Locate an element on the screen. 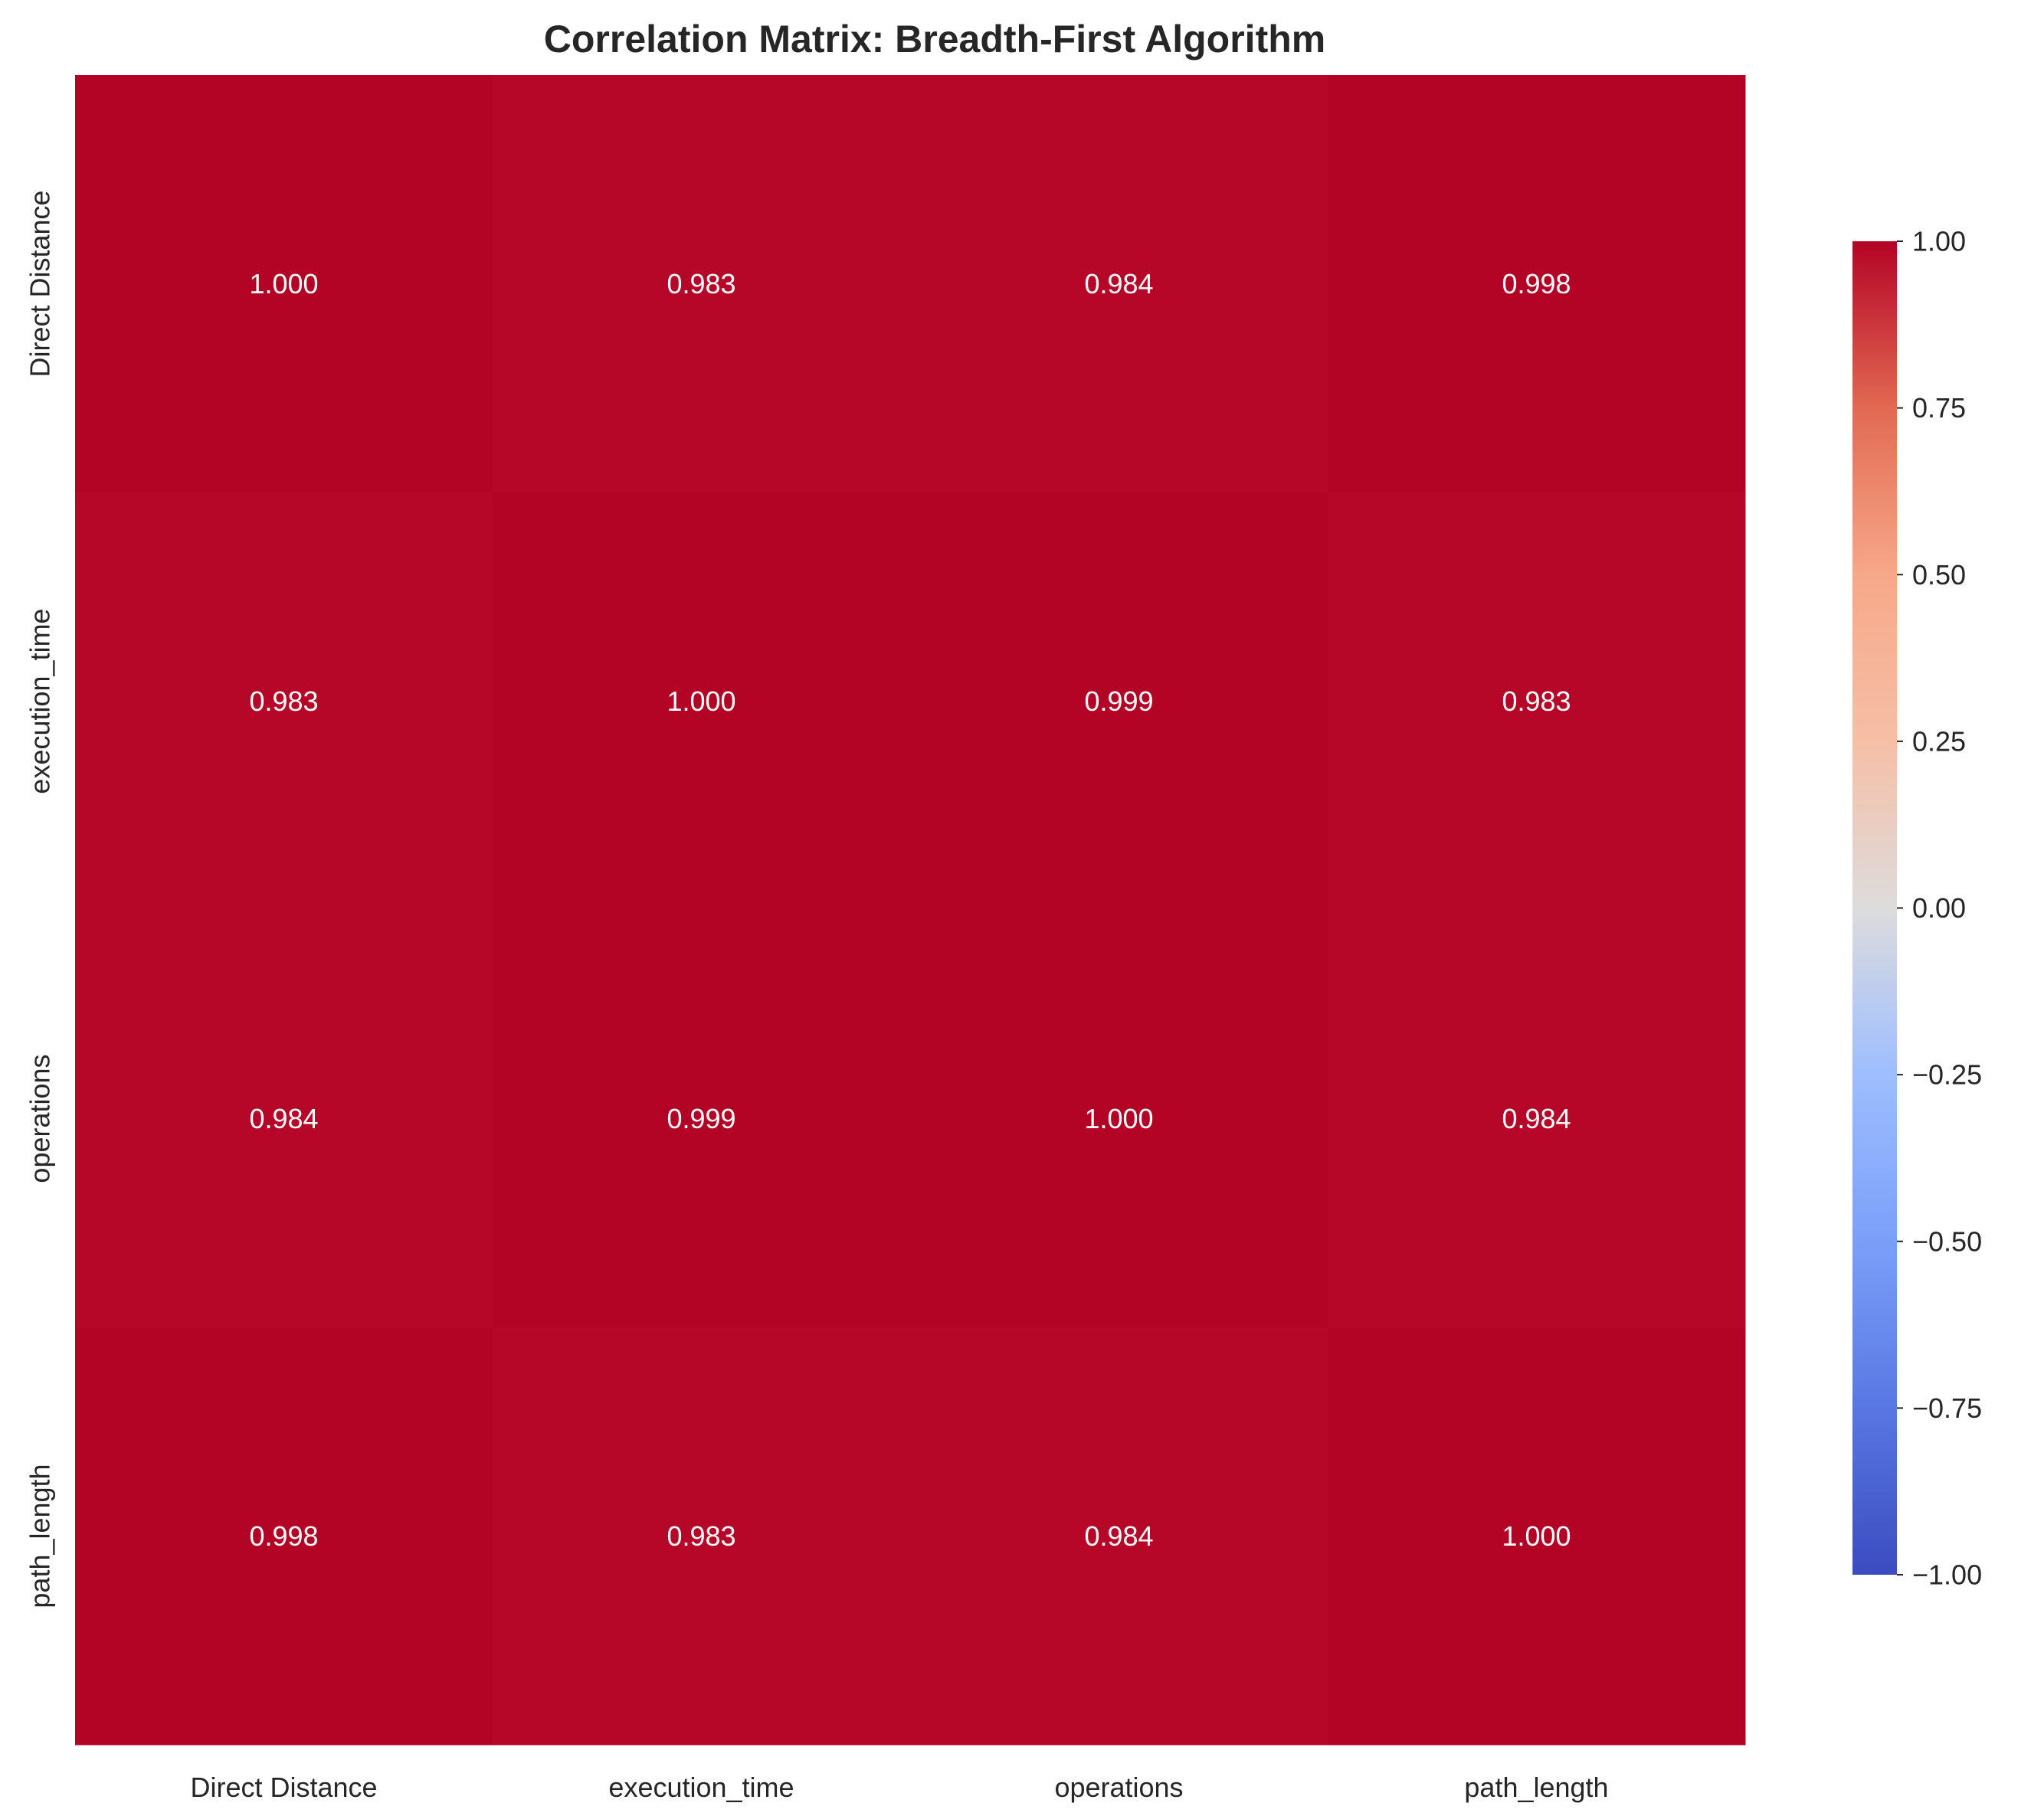 The image size is (2044, 1816). y-tick-label: execution_time is located at coordinates (40, 701).